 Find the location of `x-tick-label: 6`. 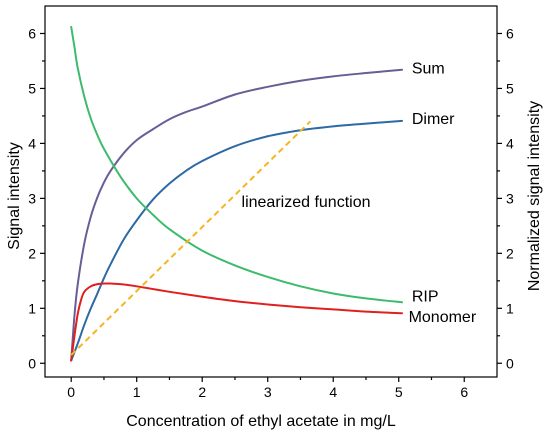

x-tick-label: 6 is located at coordinates (464, 392).